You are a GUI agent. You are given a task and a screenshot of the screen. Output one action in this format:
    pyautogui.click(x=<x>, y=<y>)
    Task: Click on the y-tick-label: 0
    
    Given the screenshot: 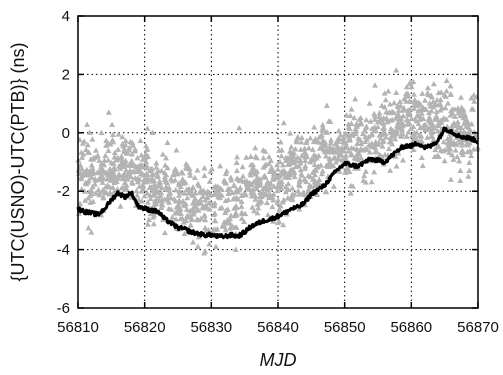 What is the action you would take?
    pyautogui.click(x=66, y=133)
    